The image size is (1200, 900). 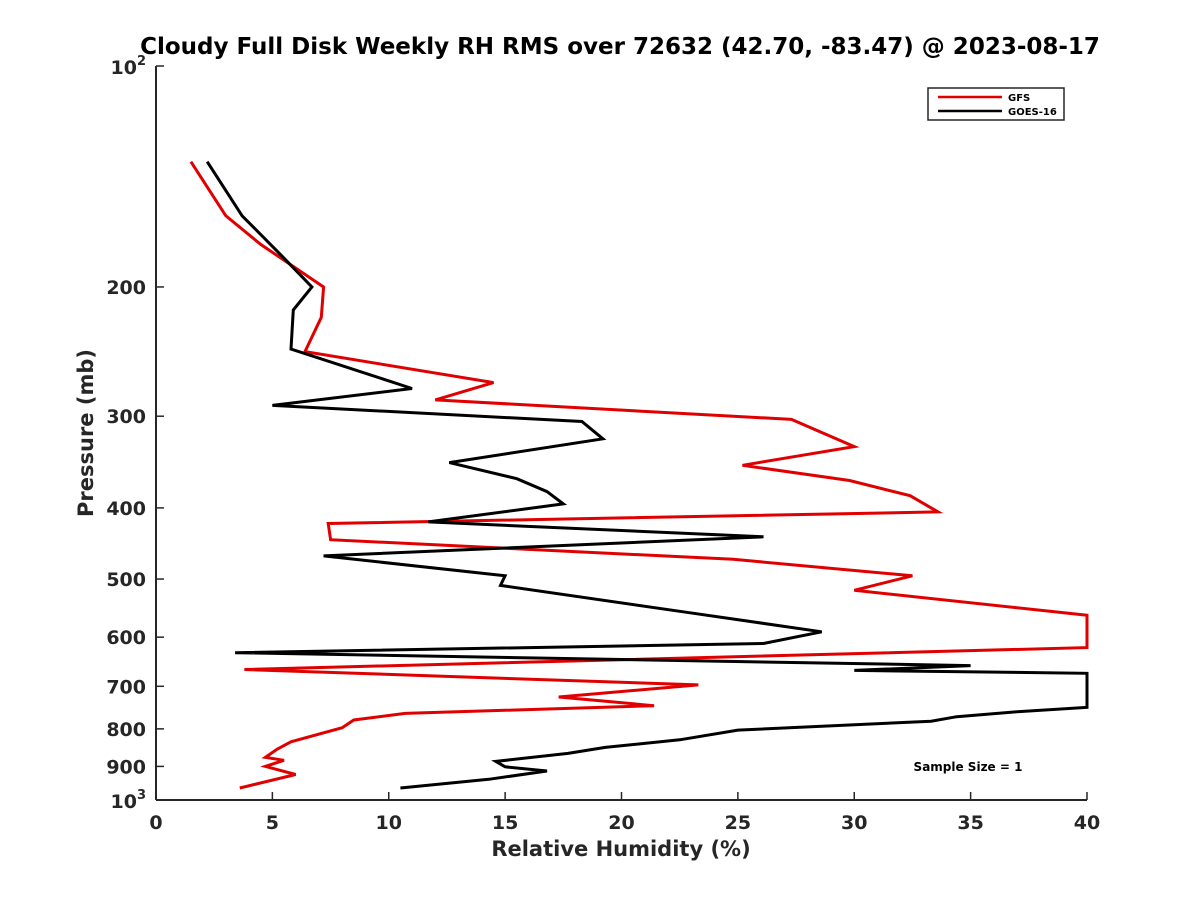 I want to click on legend-label-goes16: GOES-16, so click(x=1032, y=112).